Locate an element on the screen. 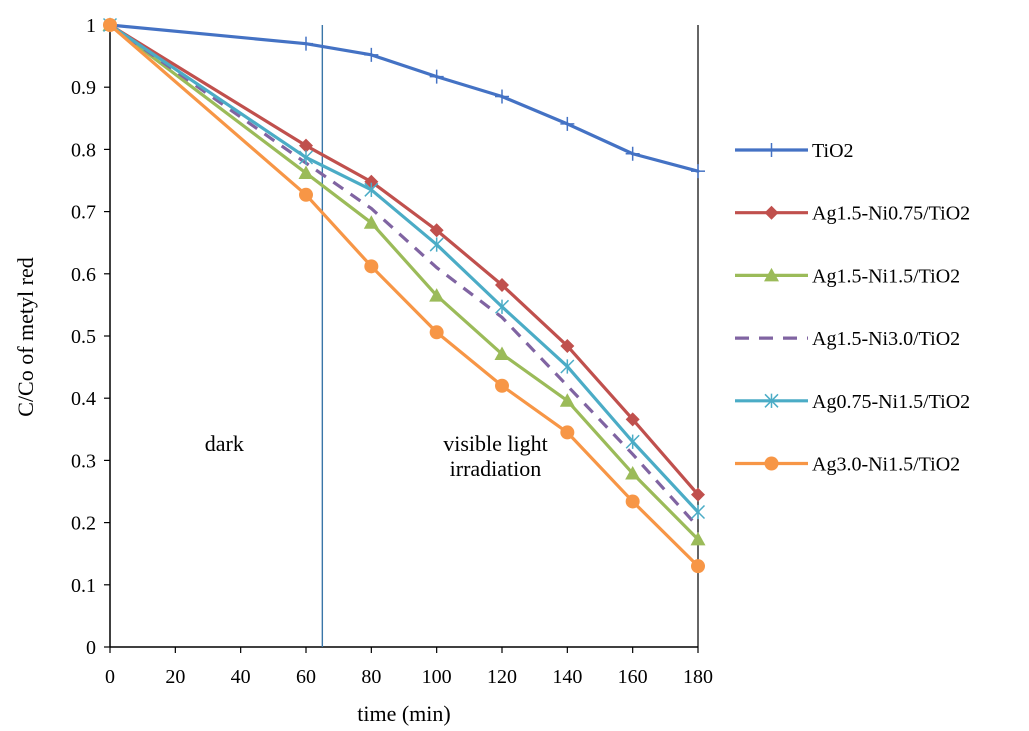  y-tick-label: 0.6 is located at coordinates (83, 275).